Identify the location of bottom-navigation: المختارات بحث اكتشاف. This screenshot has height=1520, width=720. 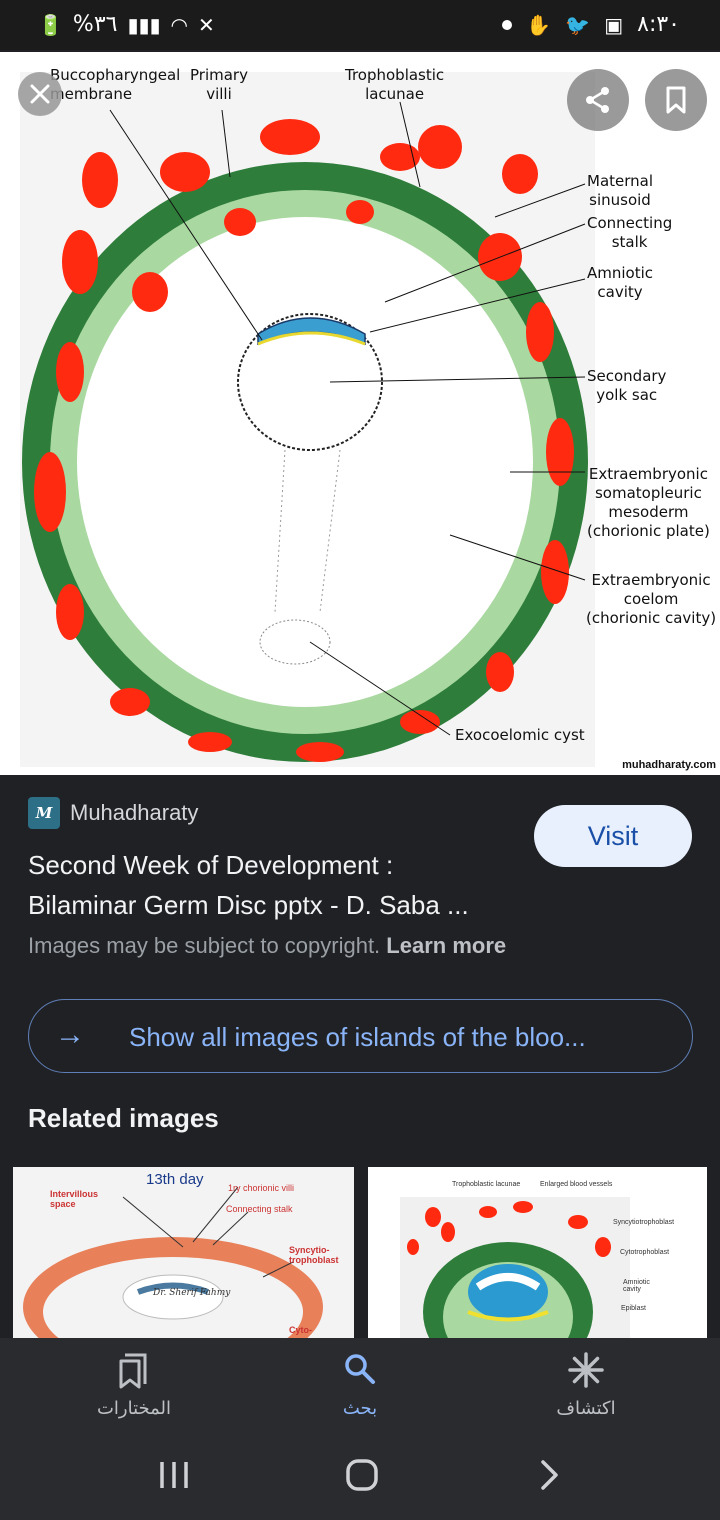
(360, 1388).